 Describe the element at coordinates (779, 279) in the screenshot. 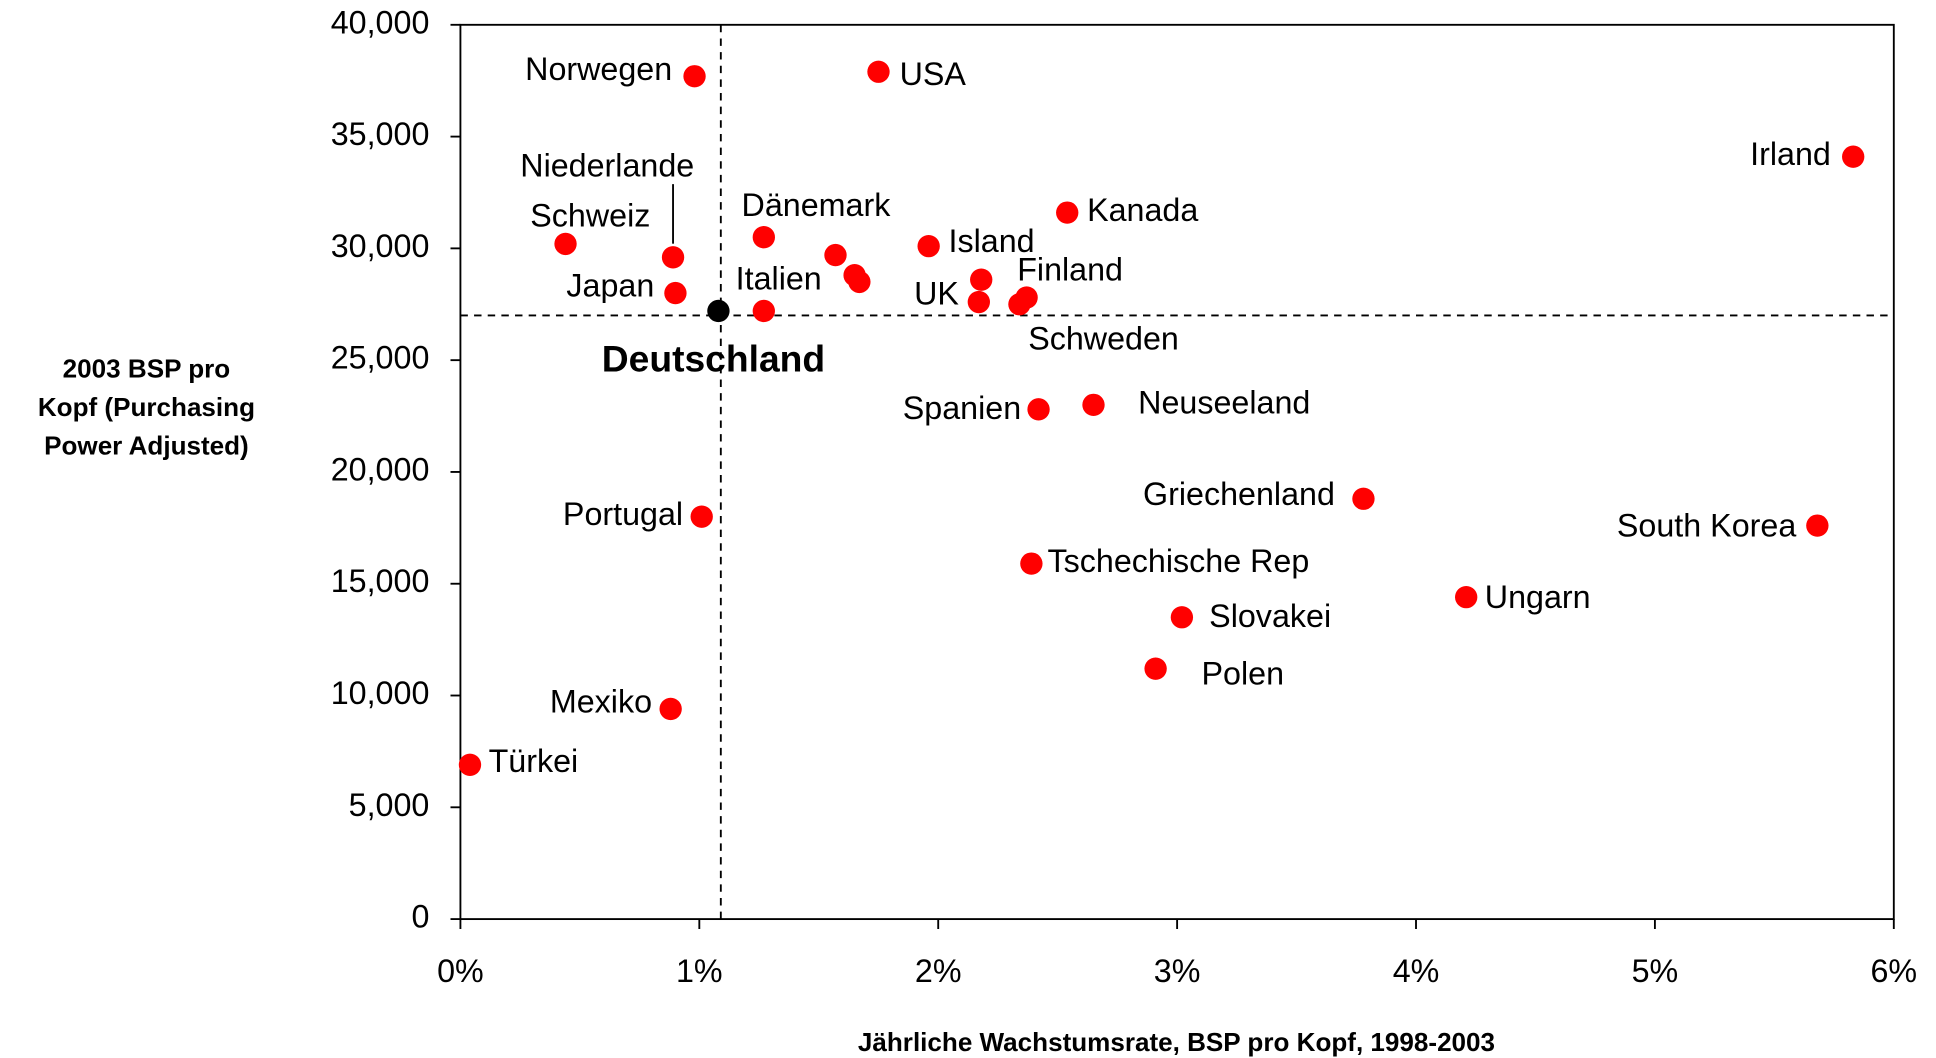

I see `point-label: Italien` at that location.